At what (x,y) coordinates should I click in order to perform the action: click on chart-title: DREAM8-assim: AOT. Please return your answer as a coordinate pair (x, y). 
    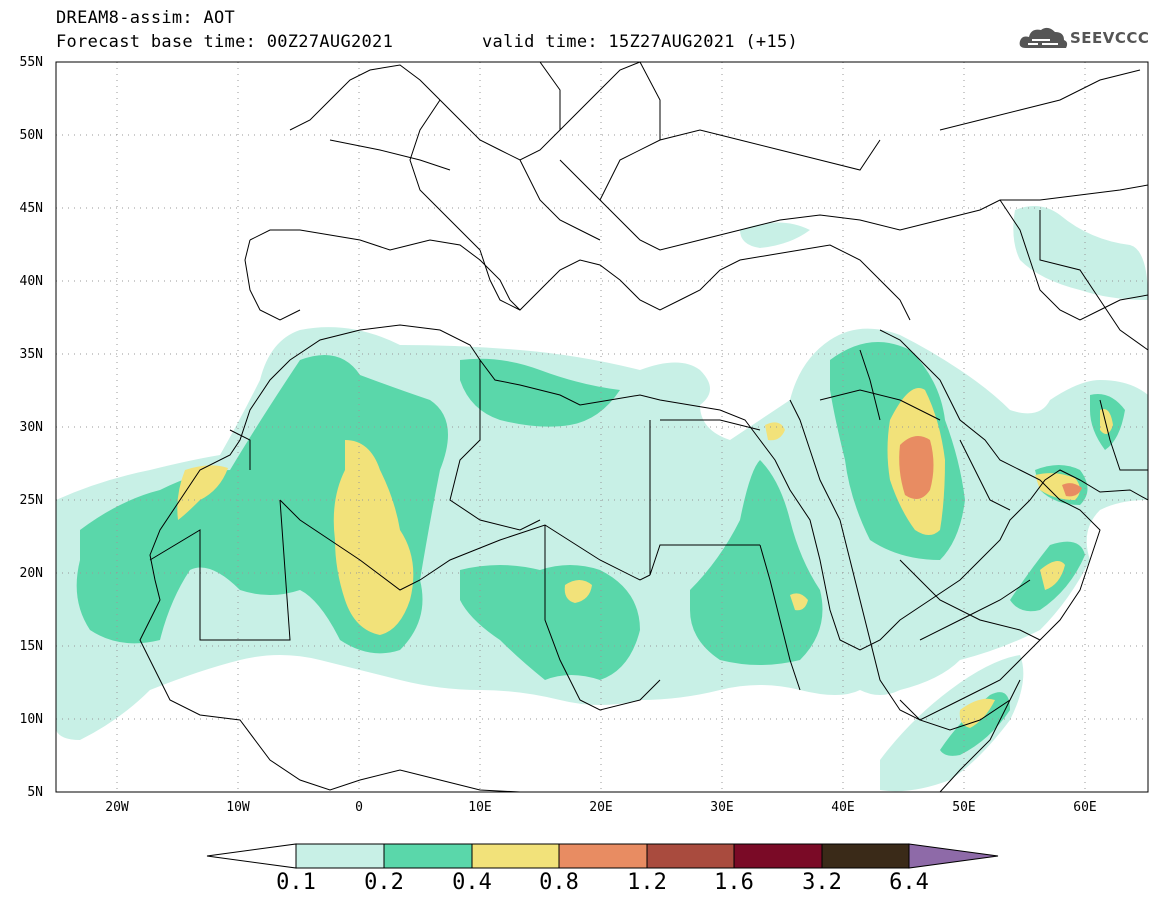
    Looking at the image, I should click on (146, 18).